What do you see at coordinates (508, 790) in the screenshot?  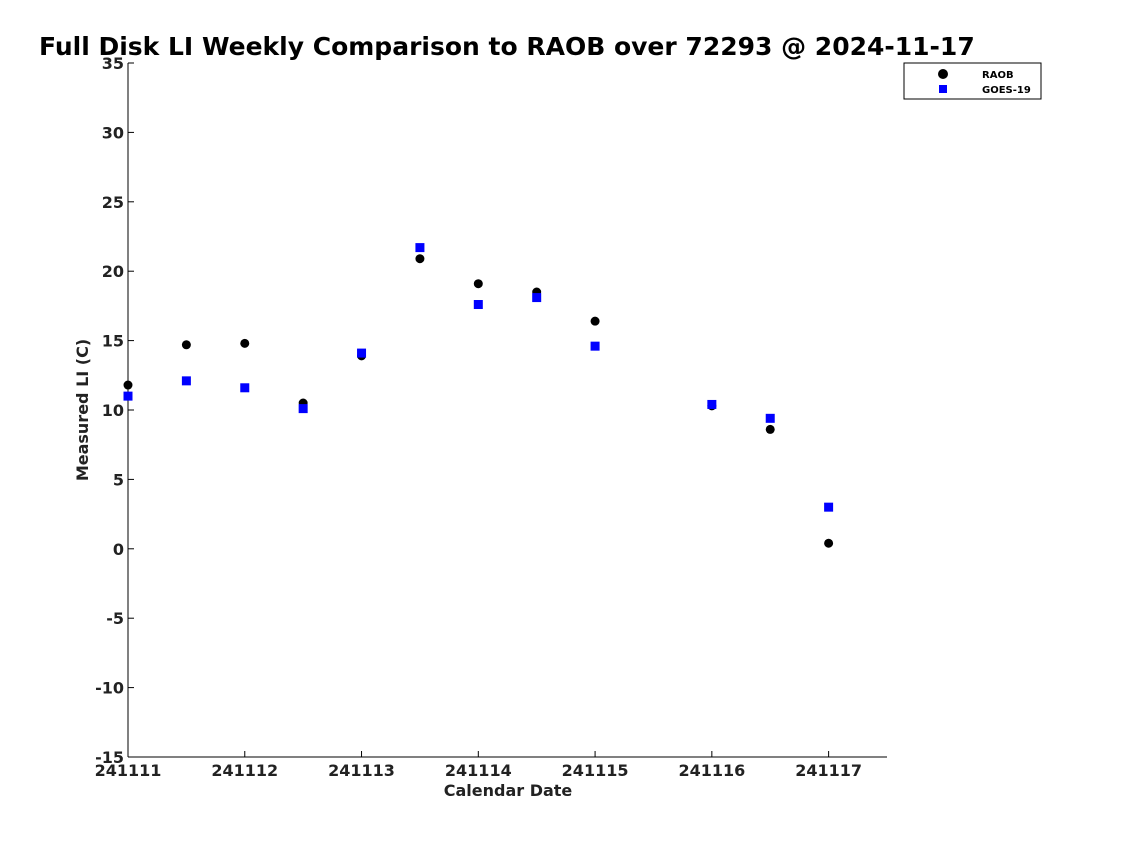 I see `x-axis-label: Calendar Date` at bounding box center [508, 790].